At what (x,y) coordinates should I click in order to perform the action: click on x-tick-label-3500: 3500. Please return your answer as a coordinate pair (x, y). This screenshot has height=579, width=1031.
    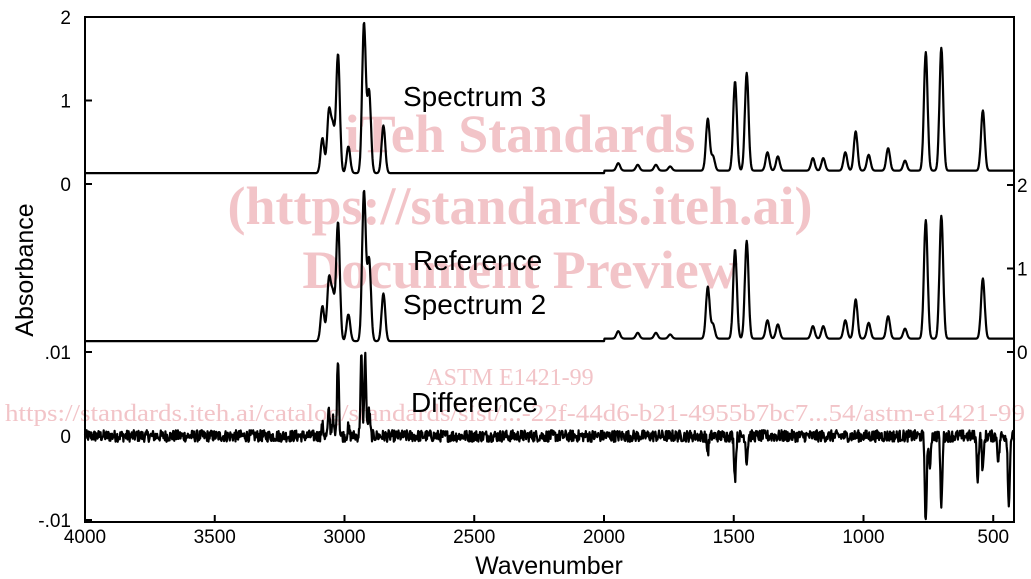
    Looking at the image, I should click on (215, 537).